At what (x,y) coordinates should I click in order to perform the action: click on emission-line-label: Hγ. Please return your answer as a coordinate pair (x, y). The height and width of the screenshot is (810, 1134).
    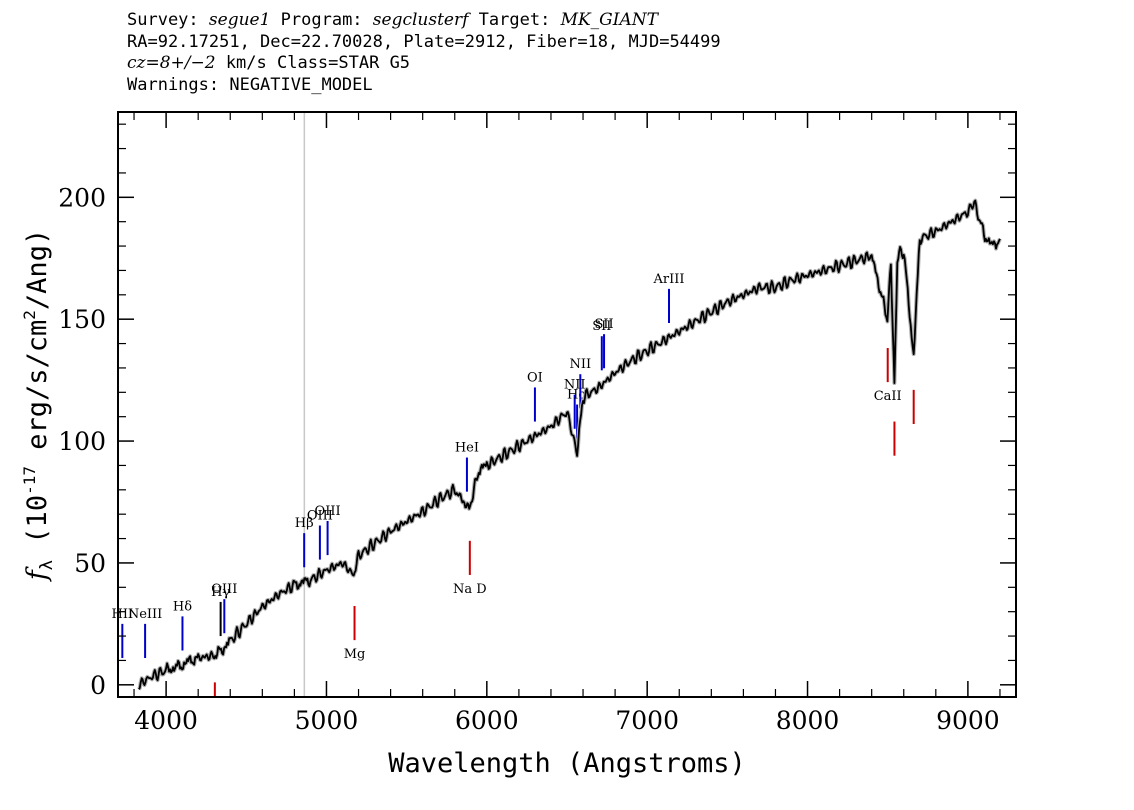
    Looking at the image, I should click on (220, 592).